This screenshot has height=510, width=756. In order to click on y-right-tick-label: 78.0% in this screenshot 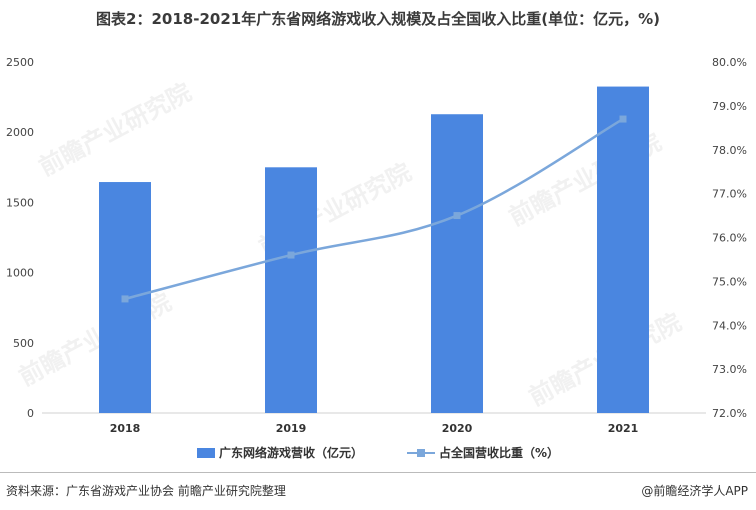, I will do `click(729, 150)`.